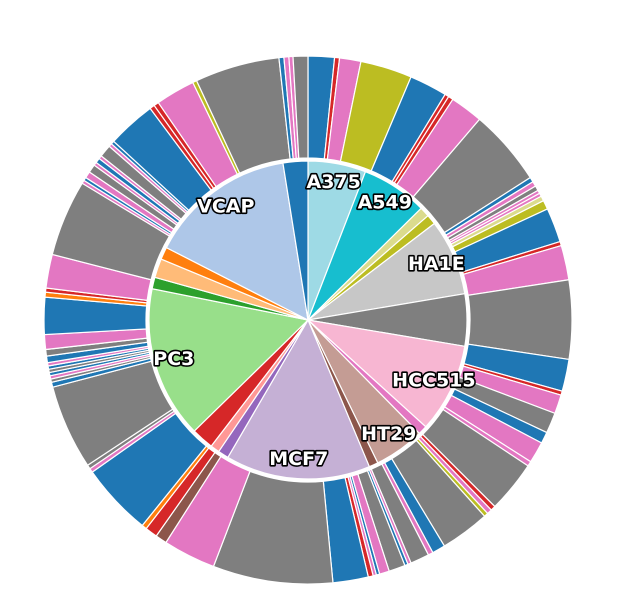  What do you see at coordinates (298, 459) in the screenshot?
I see `label-mcf7: MCF7` at bounding box center [298, 459].